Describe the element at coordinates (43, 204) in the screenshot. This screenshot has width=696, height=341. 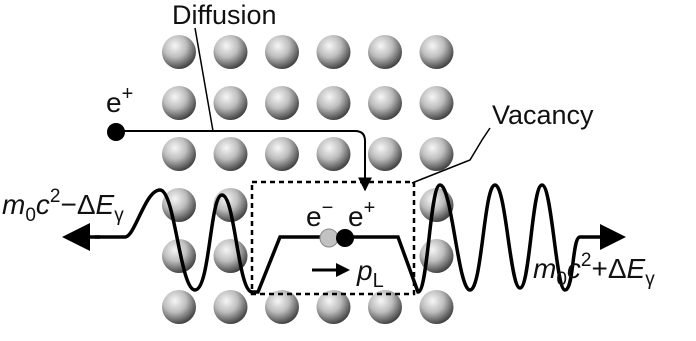
I see `left-energy-c: c` at that location.